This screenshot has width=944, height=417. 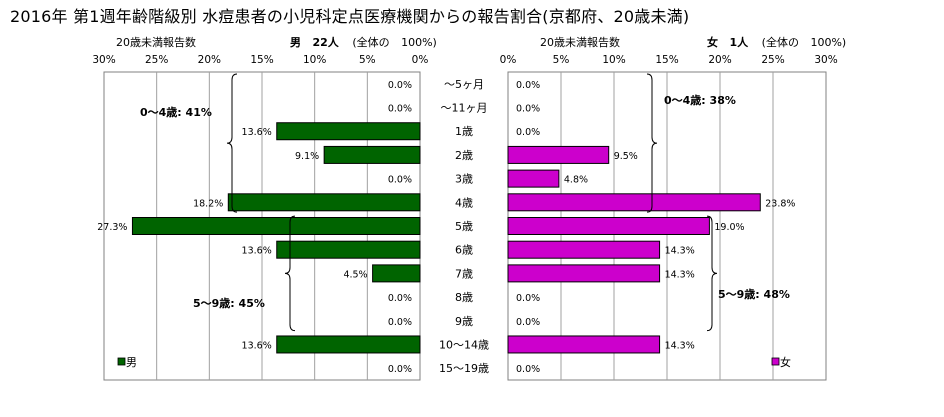 I want to click on male-0-4-brace, so click(x=232, y=143).